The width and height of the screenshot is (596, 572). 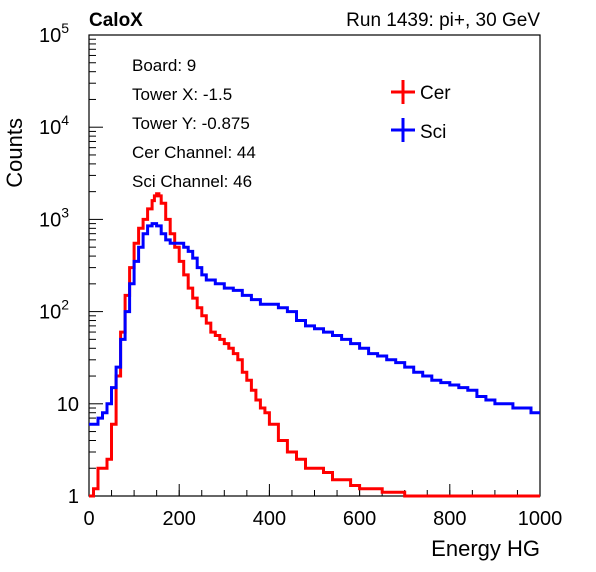 I want to click on x-tick-label: 1000, so click(x=540, y=519).